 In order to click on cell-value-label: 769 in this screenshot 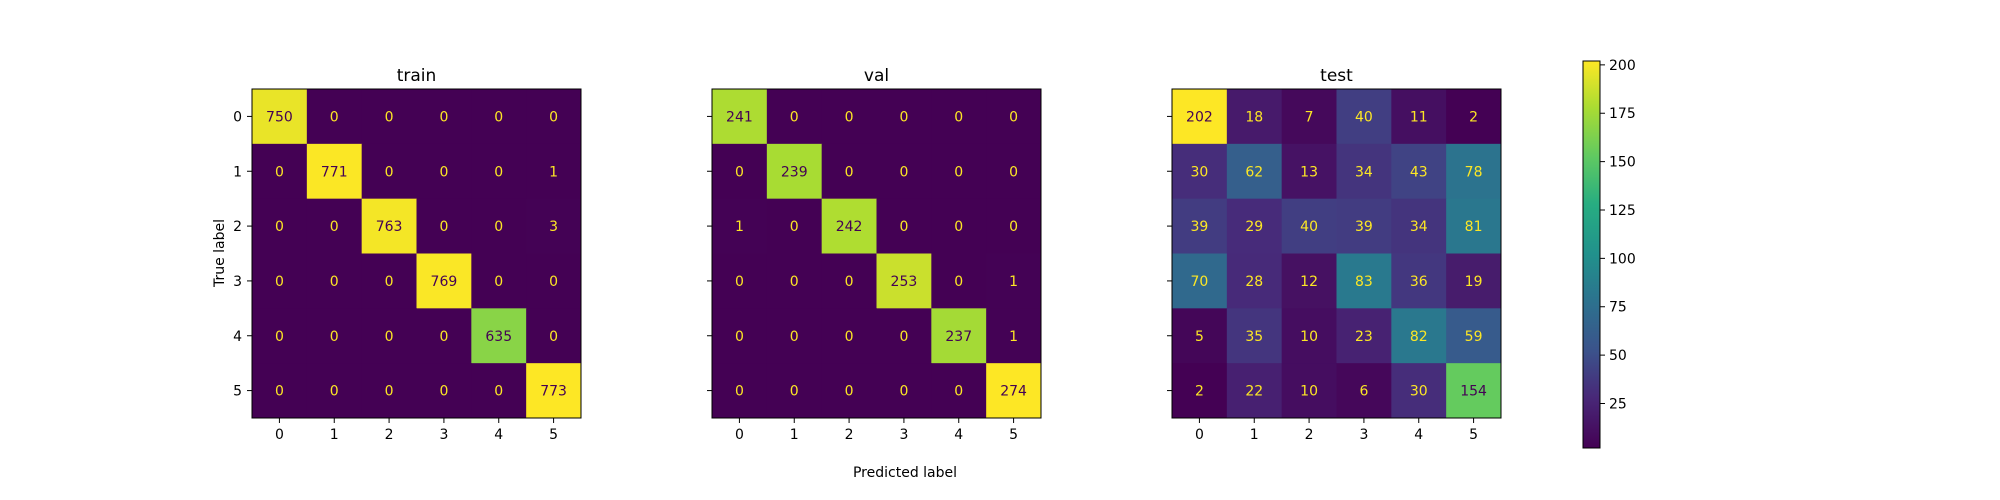, I will do `click(444, 282)`.